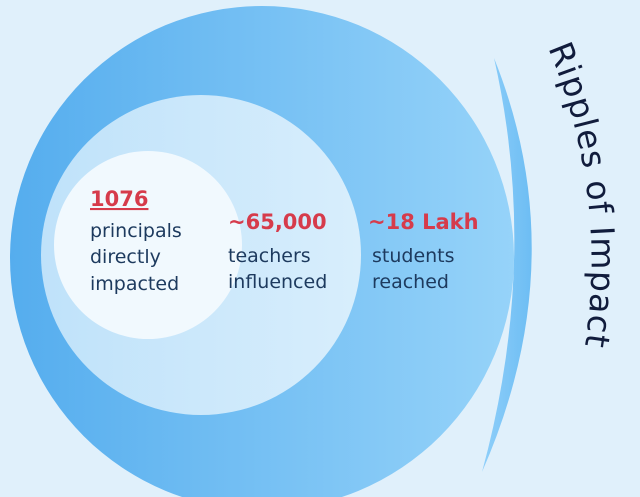 The width and height of the screenshot is (640, 497). Describe the element at coordinates (410, 282) in the screenshot. I see `ring-label: reached` at that location.